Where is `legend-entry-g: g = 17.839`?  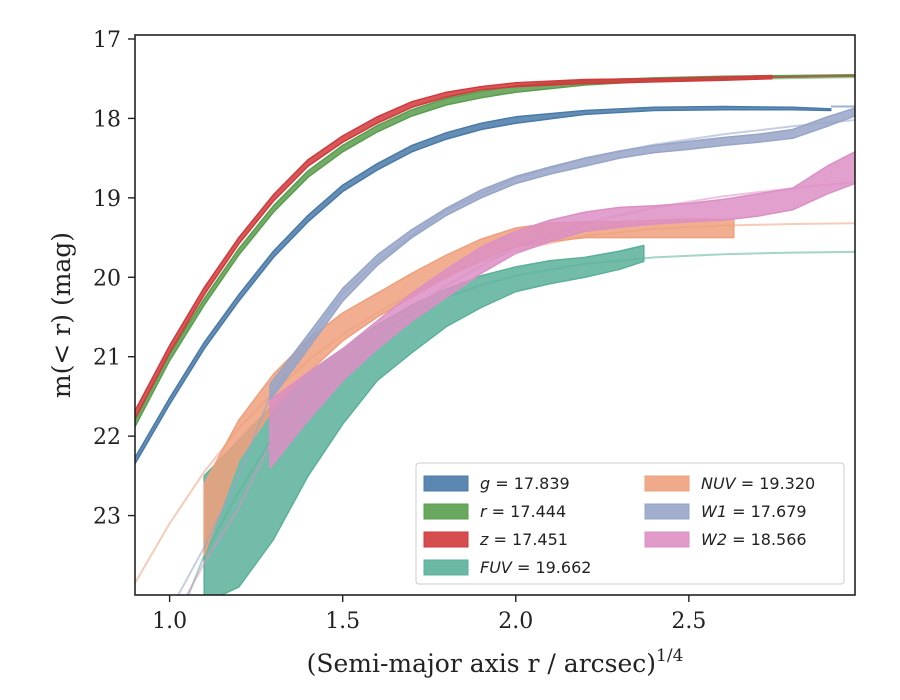 legend-entry-g: g = 17.839 is located at coordinates (496, 483).